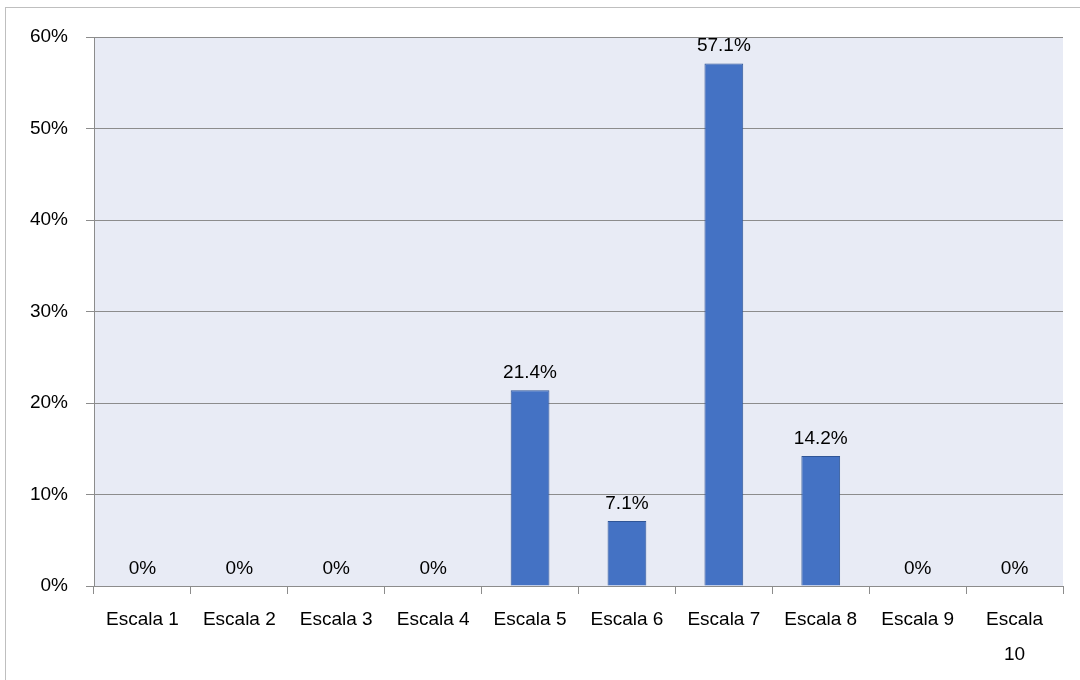 The image size is (1080, 680). Describe the element at coordinates (433, 619) in the screenshot. I see `x-tick-label: Escala 4` at that location.